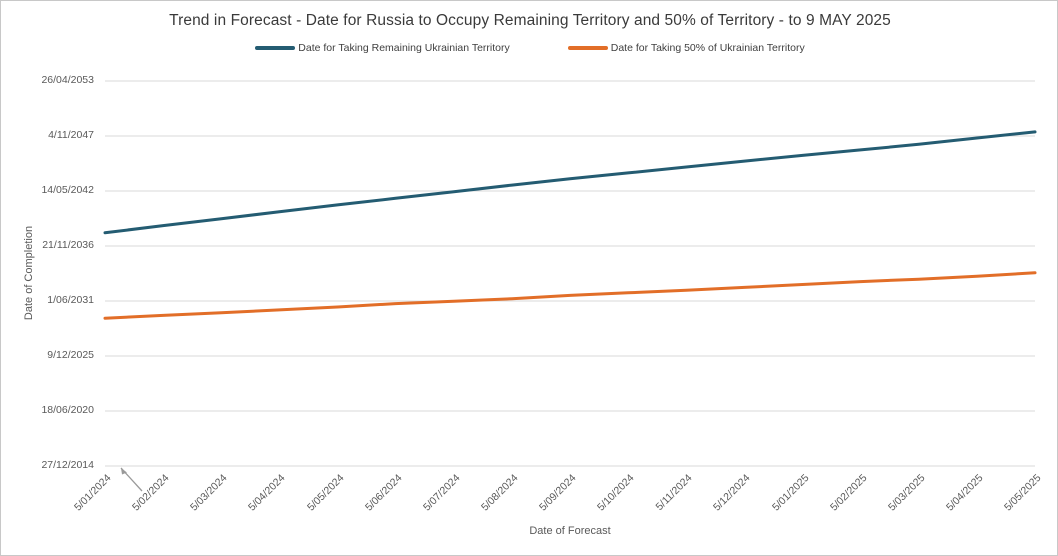 This screenshot has height=556, width=1058. What do you see at coordinates (570, 531) in the screenshot?
I see `x-axis-title: Date of Forecast` at bounding box center [570, 531].